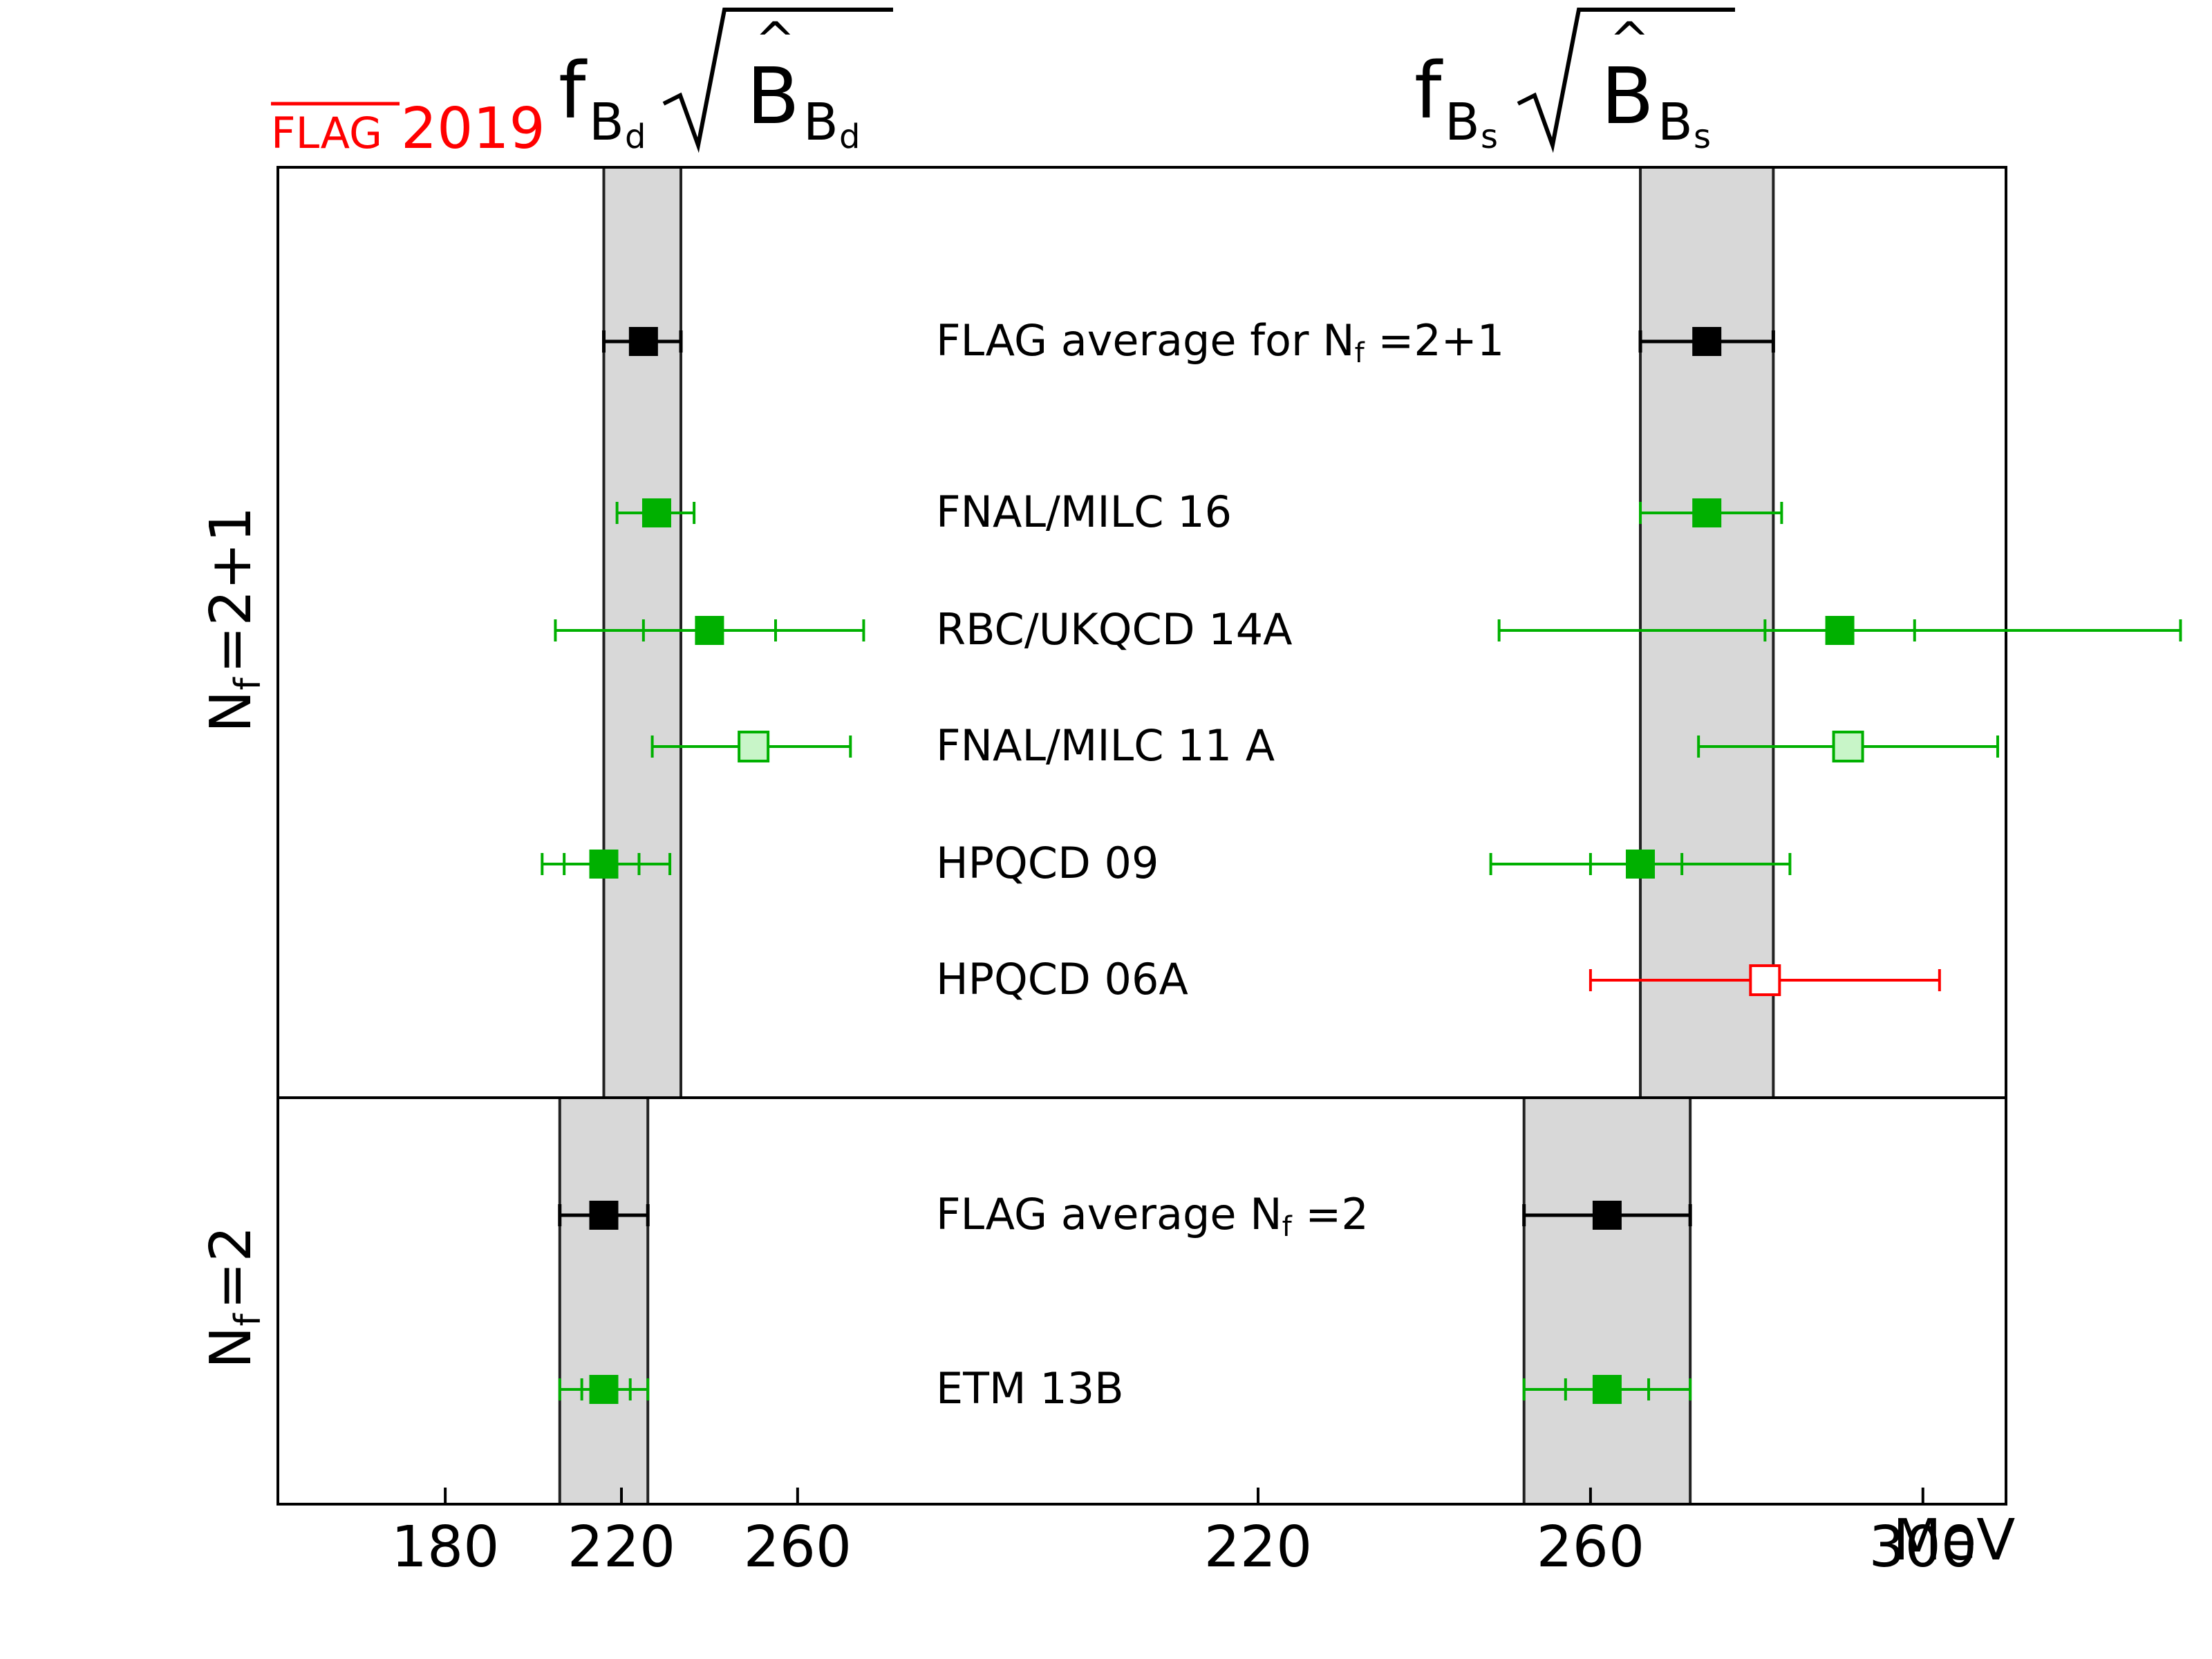  What do you see at coordinates (1435, 340) in the screenshot?
I see `row-label-rest: =2+1` at bounding box center [1435, 340].